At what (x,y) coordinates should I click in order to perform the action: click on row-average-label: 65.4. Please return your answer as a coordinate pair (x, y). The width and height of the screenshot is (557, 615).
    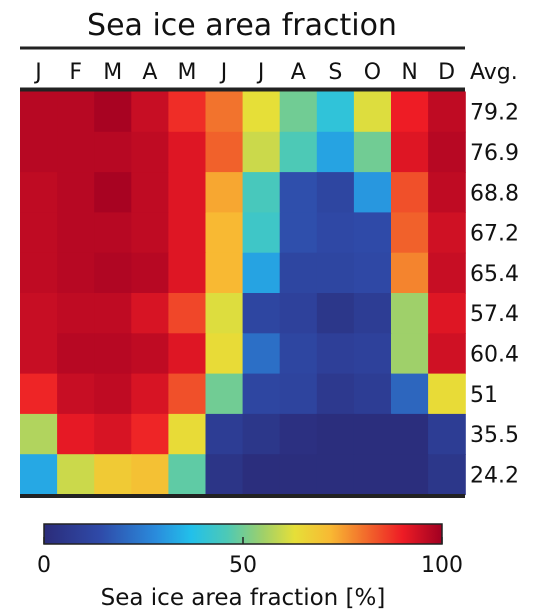
    Looking at the image, I should click on (494, 274).